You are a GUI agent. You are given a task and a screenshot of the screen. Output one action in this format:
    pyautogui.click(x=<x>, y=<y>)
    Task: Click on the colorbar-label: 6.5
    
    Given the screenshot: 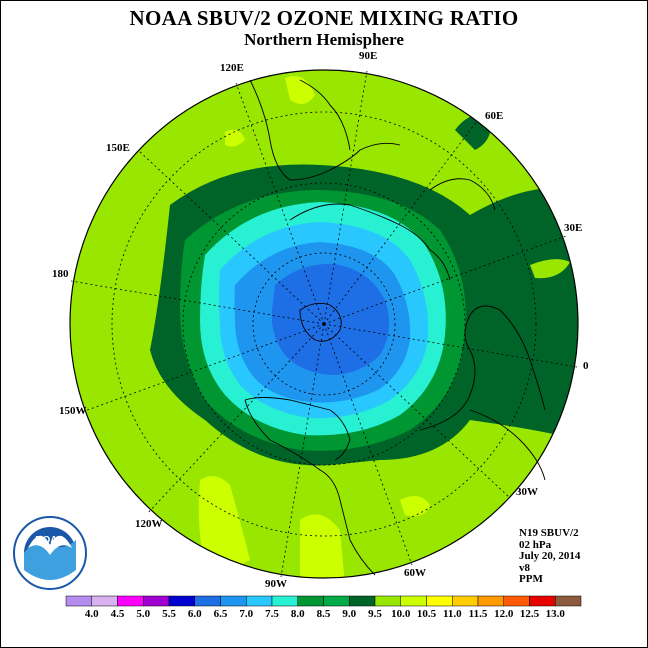 What is the action you would take?
    pyautogui.click(x=220, y=614)
    